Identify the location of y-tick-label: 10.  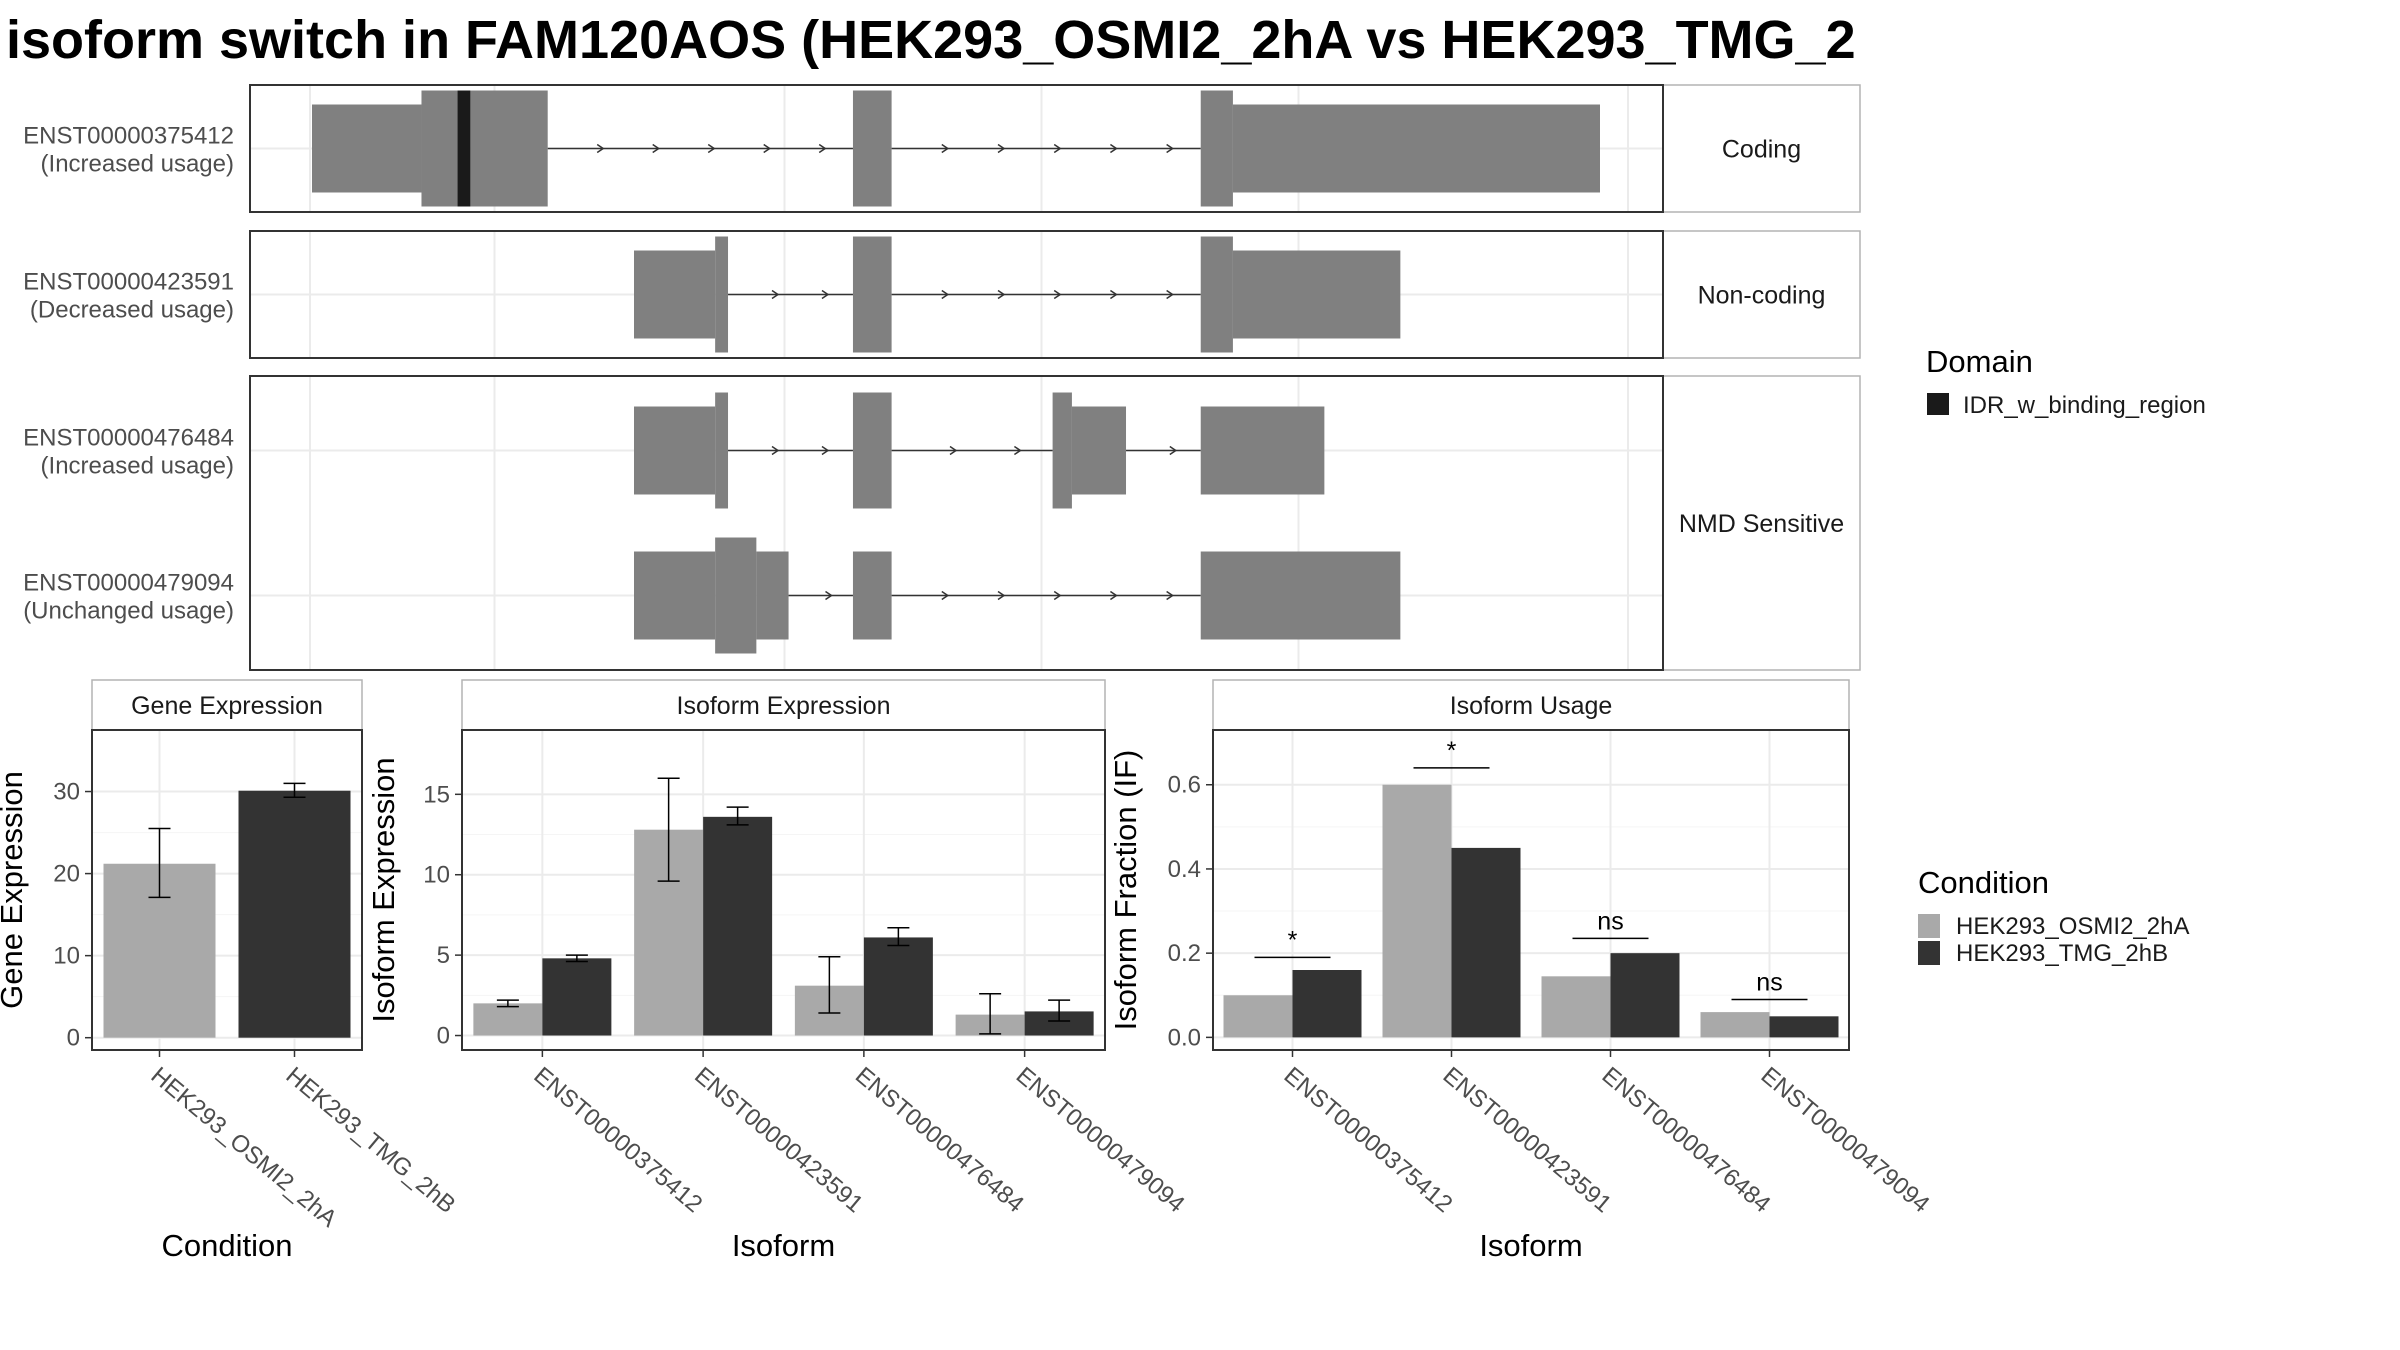
(436, 875).